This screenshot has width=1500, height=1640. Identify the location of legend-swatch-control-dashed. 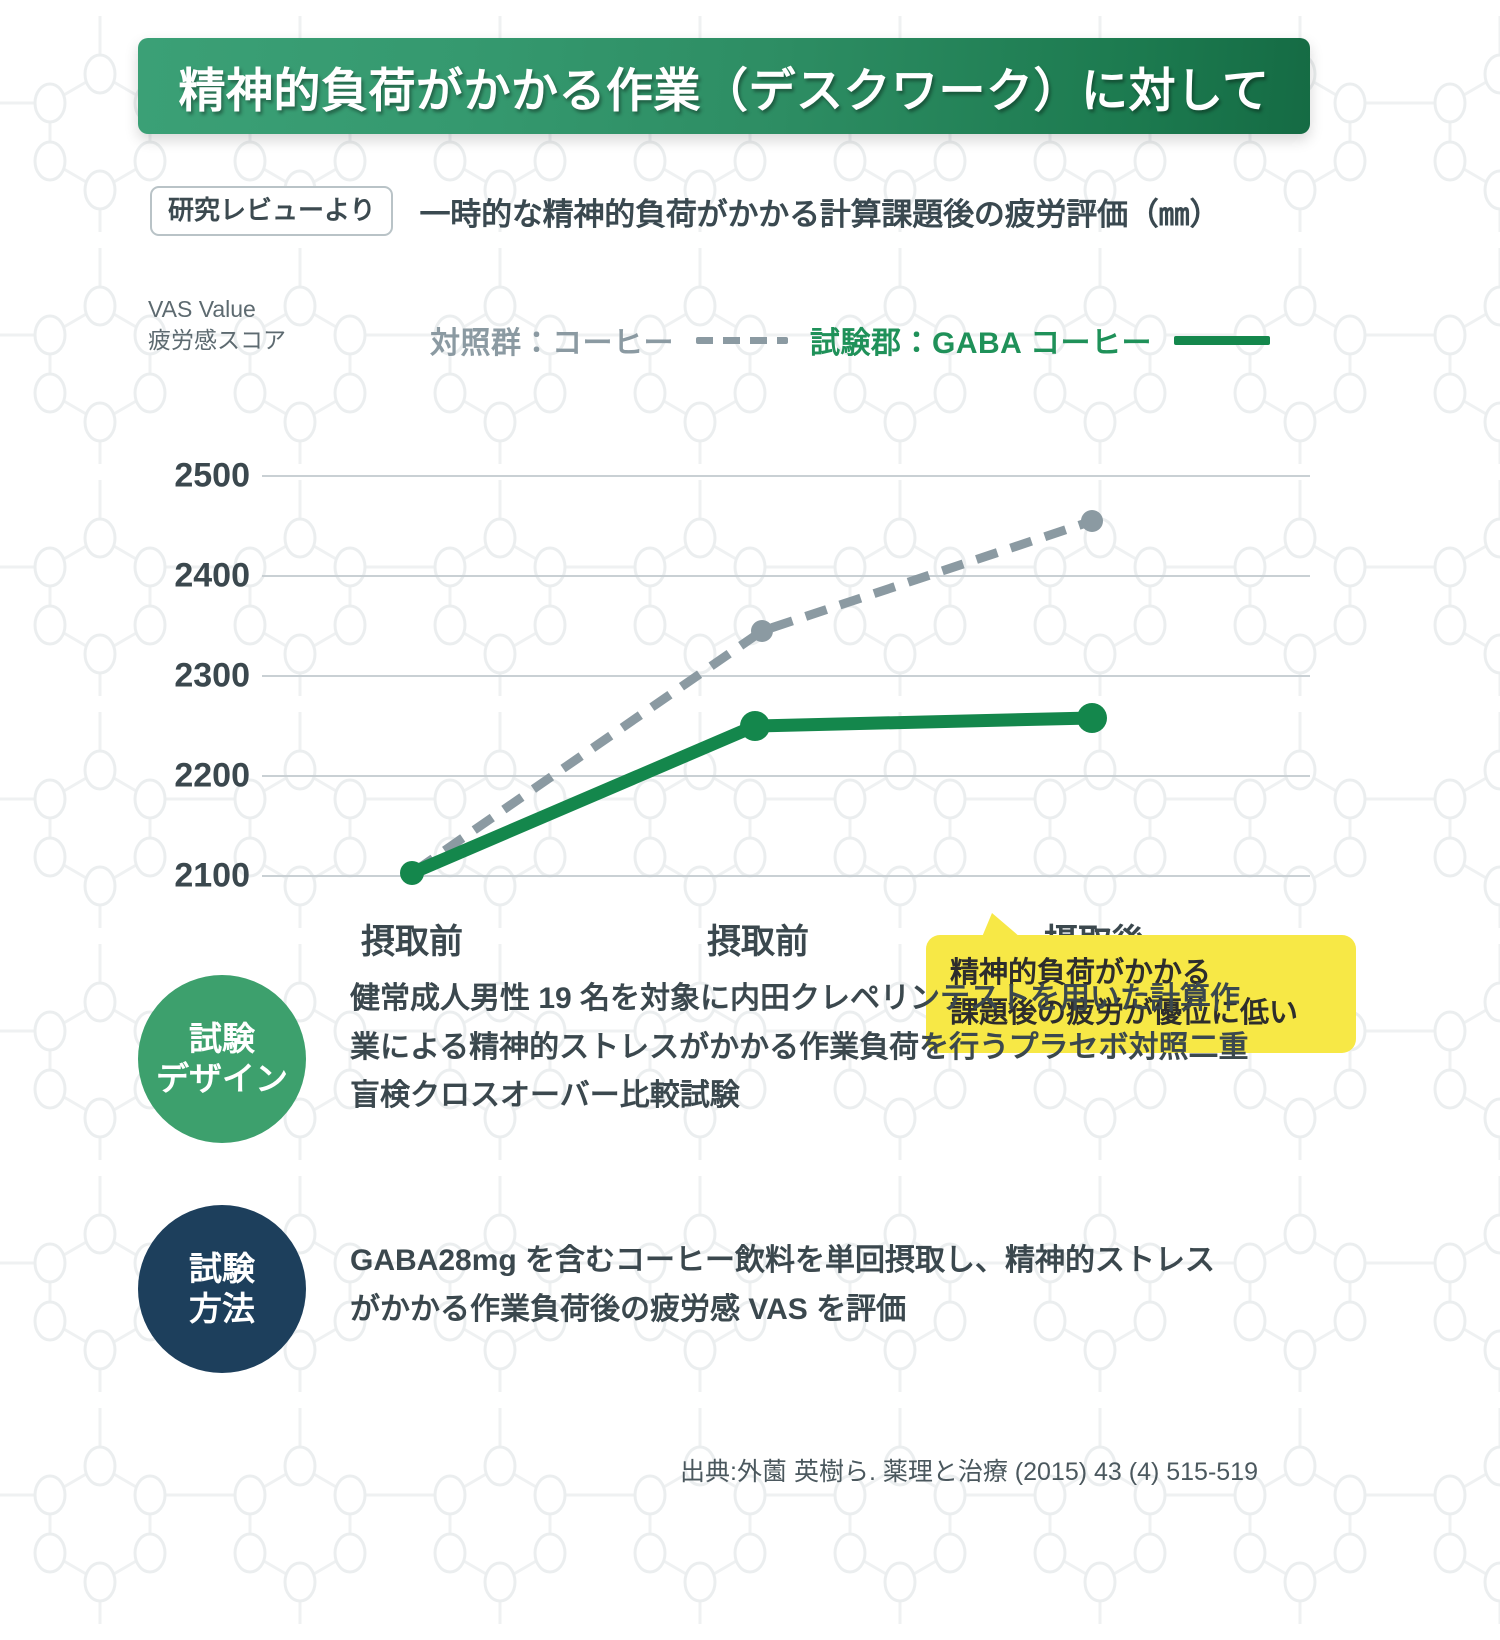
(742, 340).